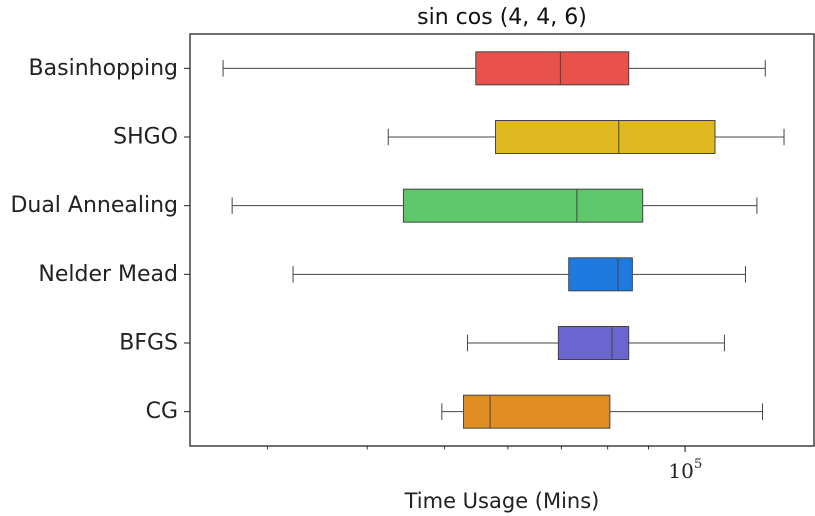 This screenshot has height=516, width=815. What do you see at coordinates (162, 411) in the screenshot?
I see `category-label-cg: CG` at bounding box center [162, 411].